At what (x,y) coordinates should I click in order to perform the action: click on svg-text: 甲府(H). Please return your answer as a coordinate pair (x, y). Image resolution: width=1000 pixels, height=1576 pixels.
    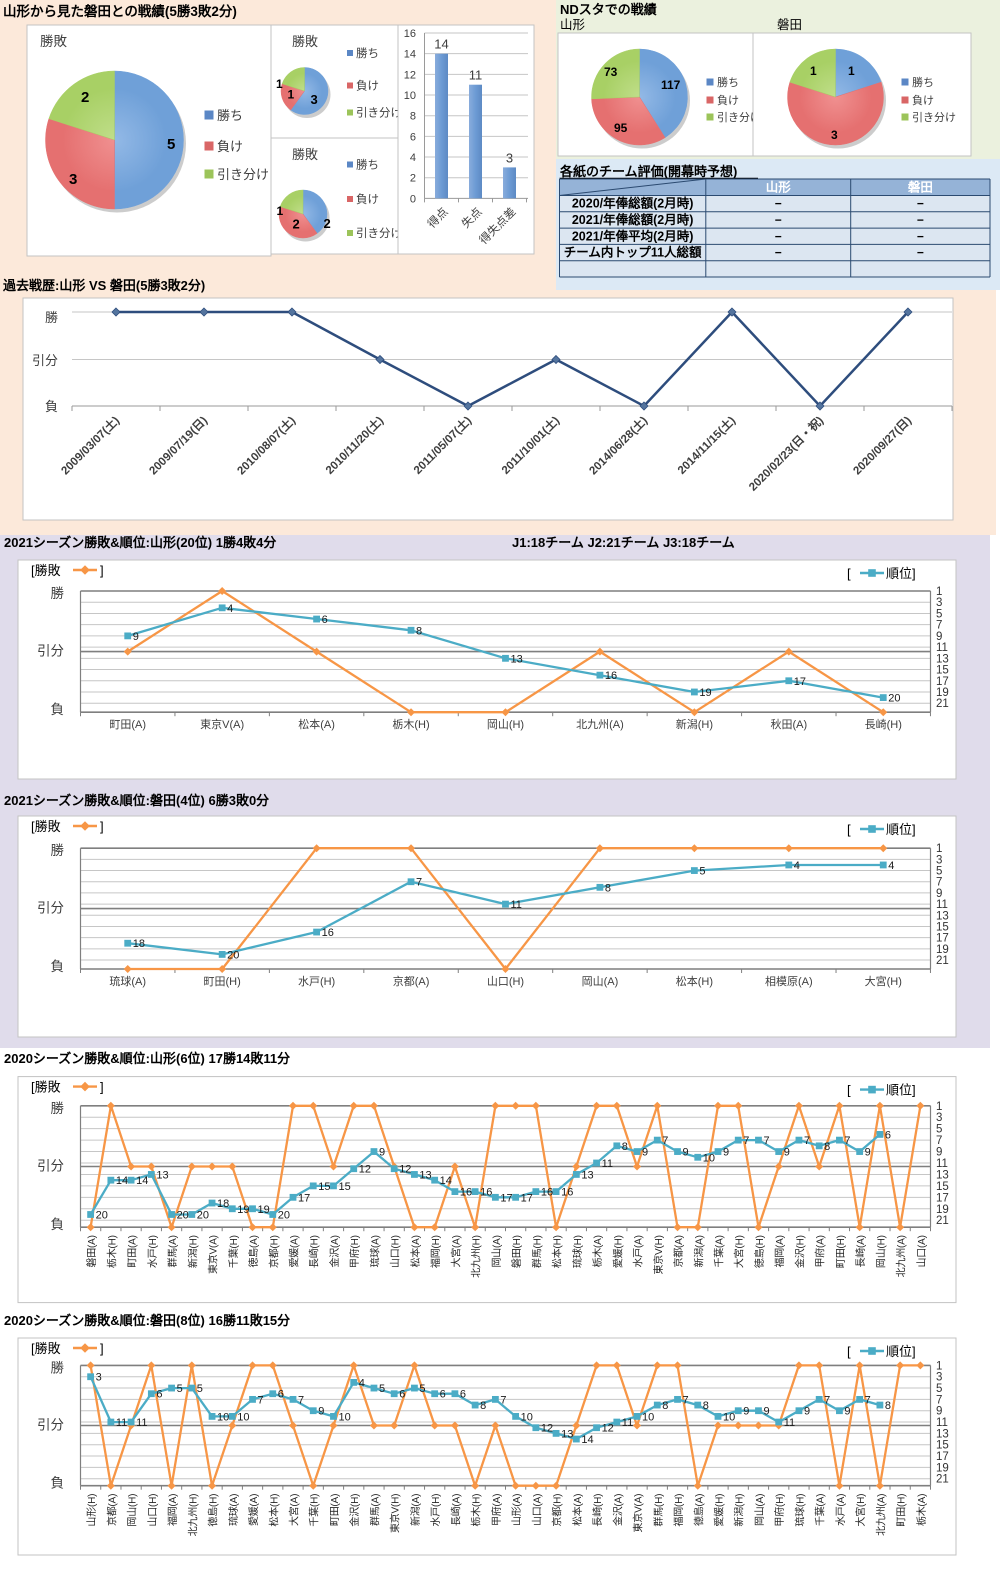
    Looking at the image, I should click on (354, 1251).